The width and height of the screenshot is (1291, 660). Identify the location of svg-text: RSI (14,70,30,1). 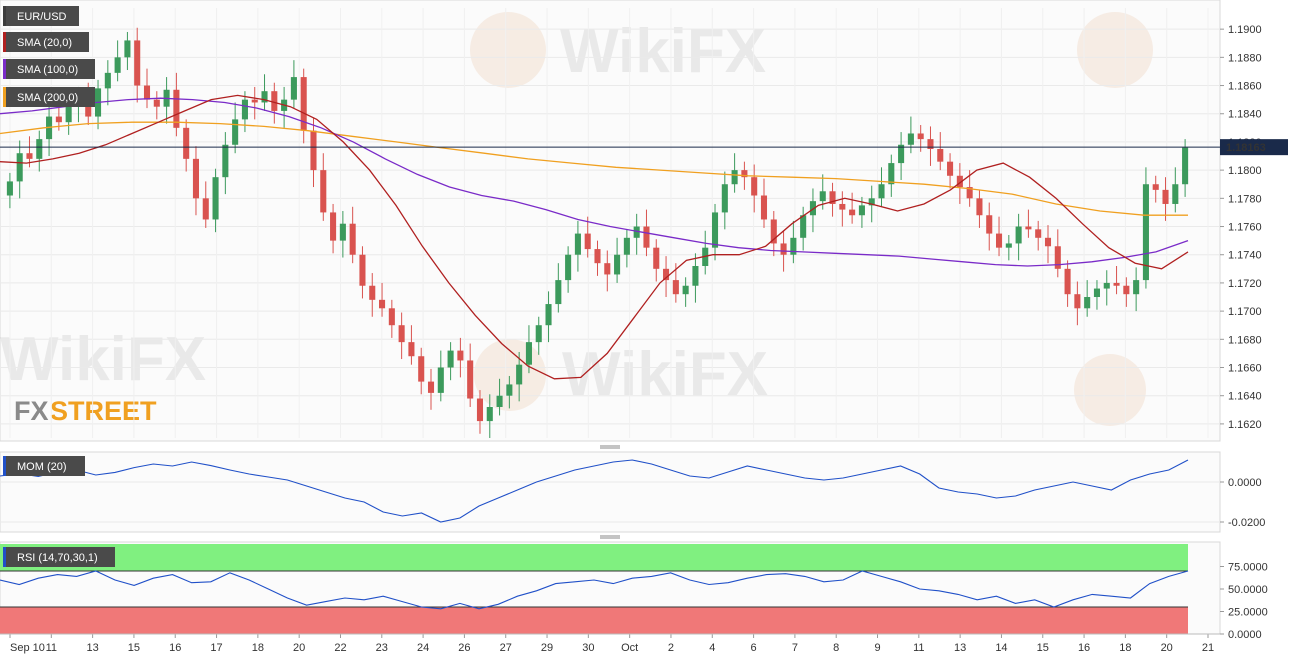
(57, 558).